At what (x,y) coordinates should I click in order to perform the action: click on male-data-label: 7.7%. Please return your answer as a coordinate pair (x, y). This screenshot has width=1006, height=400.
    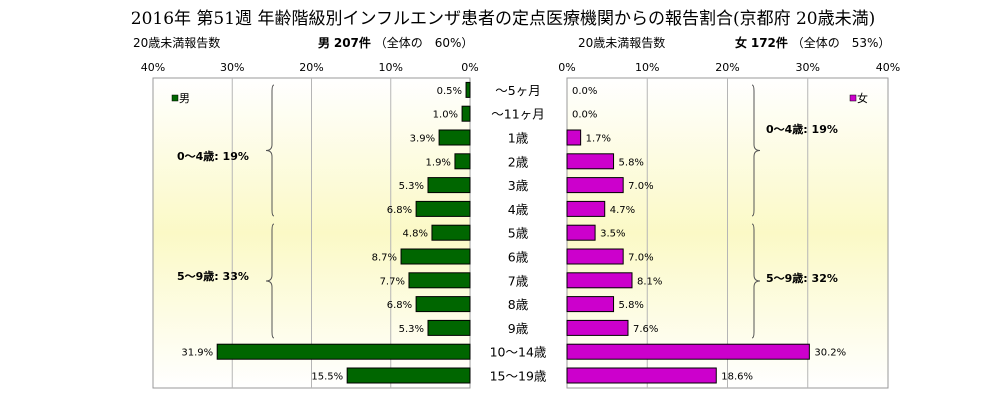
    Looking at the image, I should click on (392, 281).